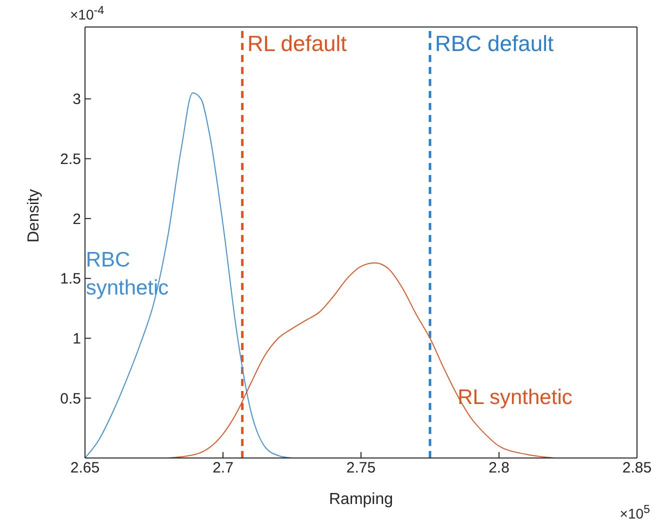 The image size is (666, 526). I want to click on ref-line-label: RBC default, so click(494, 43).